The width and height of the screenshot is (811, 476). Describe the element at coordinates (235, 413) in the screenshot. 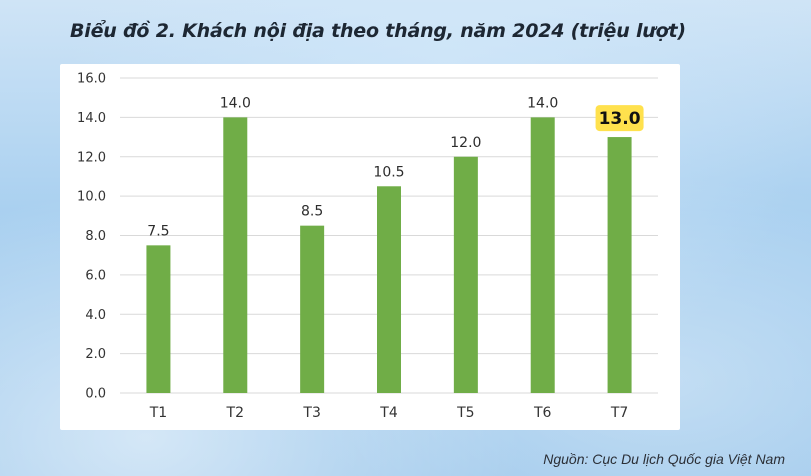

I see `x-tick-label: T2` at that location.